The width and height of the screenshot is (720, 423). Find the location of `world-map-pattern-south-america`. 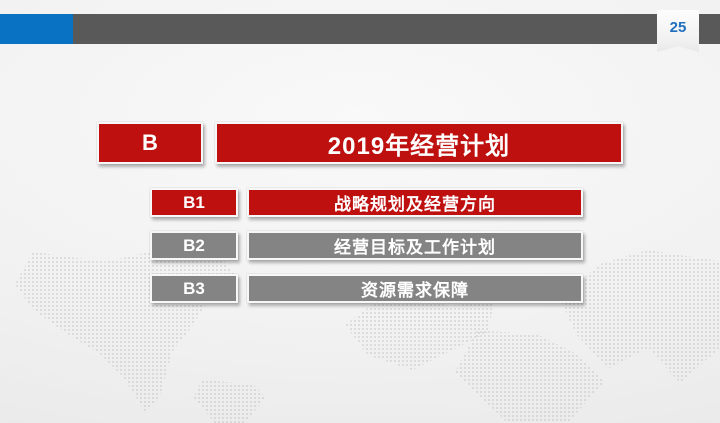

world-map-pattern-south-america is located at coordinates (229, 401).